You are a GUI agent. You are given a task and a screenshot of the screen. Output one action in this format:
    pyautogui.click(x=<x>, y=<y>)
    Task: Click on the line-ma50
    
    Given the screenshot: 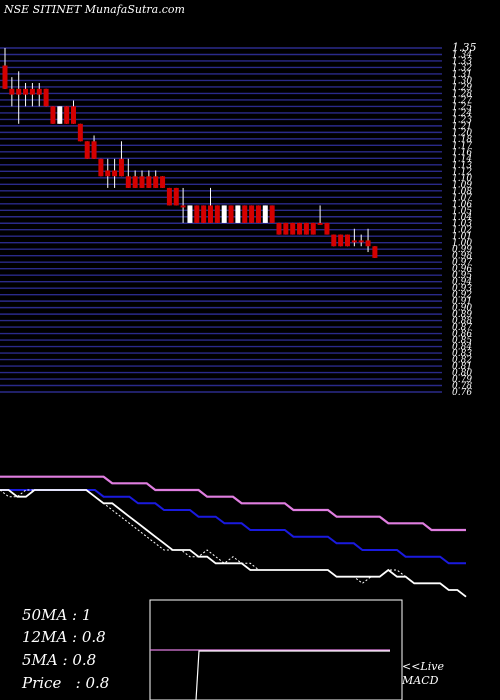 What is the action you would take?
    pyautogui.click(x=233, y=503)
    